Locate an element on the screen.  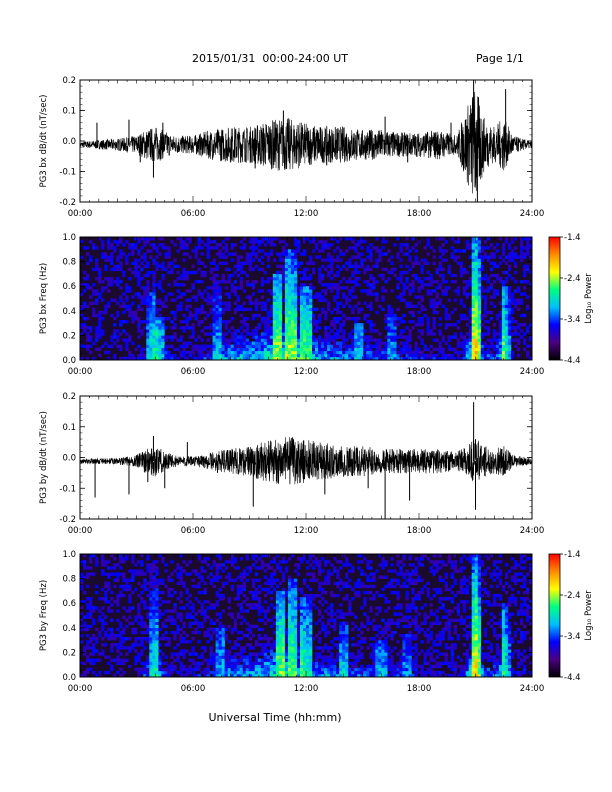
x-tick-0-2: 12:00 is located at coordinates (306, 214).